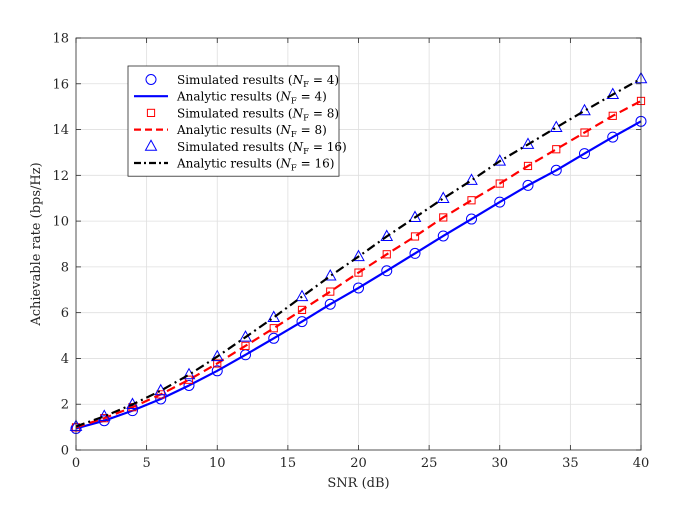  What do you see at coordinates (288, 463) in the screenshot?
I see `x-tick-label: 15` at bounding box center [288, 463].